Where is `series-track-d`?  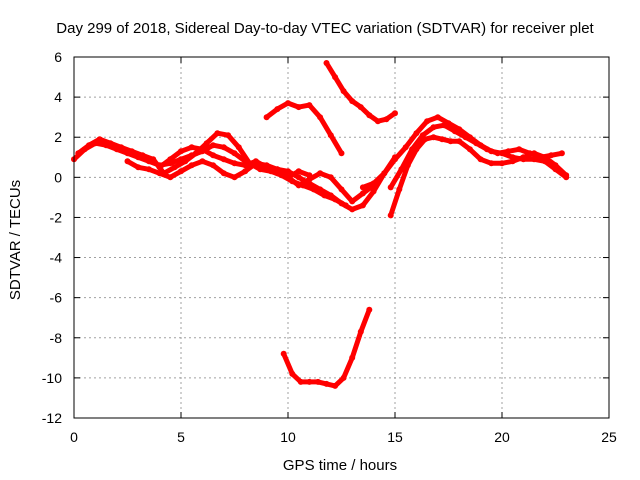 series-track-d is located at coordinates (234, 162).